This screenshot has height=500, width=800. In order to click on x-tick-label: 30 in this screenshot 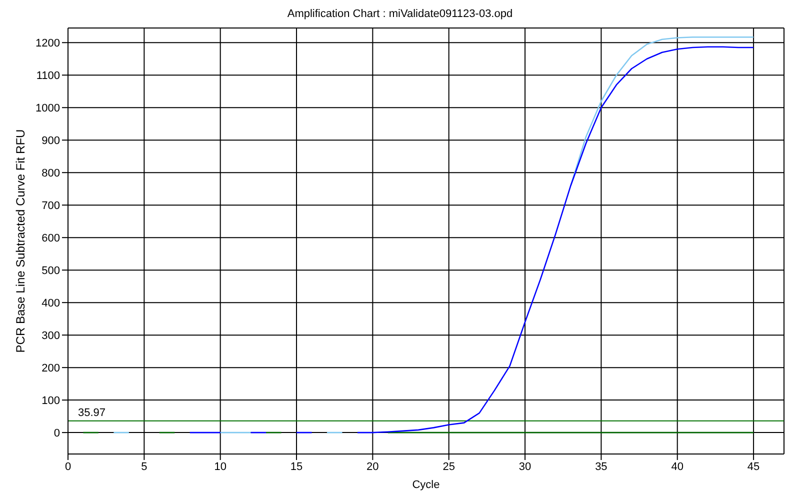, I will do `click(525, 466)`.